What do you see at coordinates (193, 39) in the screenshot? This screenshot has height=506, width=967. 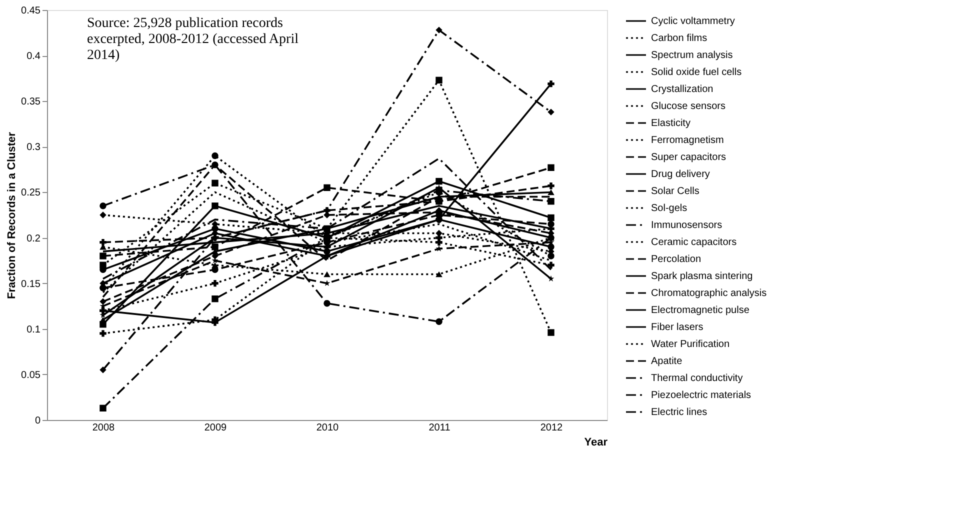 I see `annotation: Source: 25,928 publication records excerpted, 2008-2012 (accessed April 2014)` at bounding box center [193, 39].